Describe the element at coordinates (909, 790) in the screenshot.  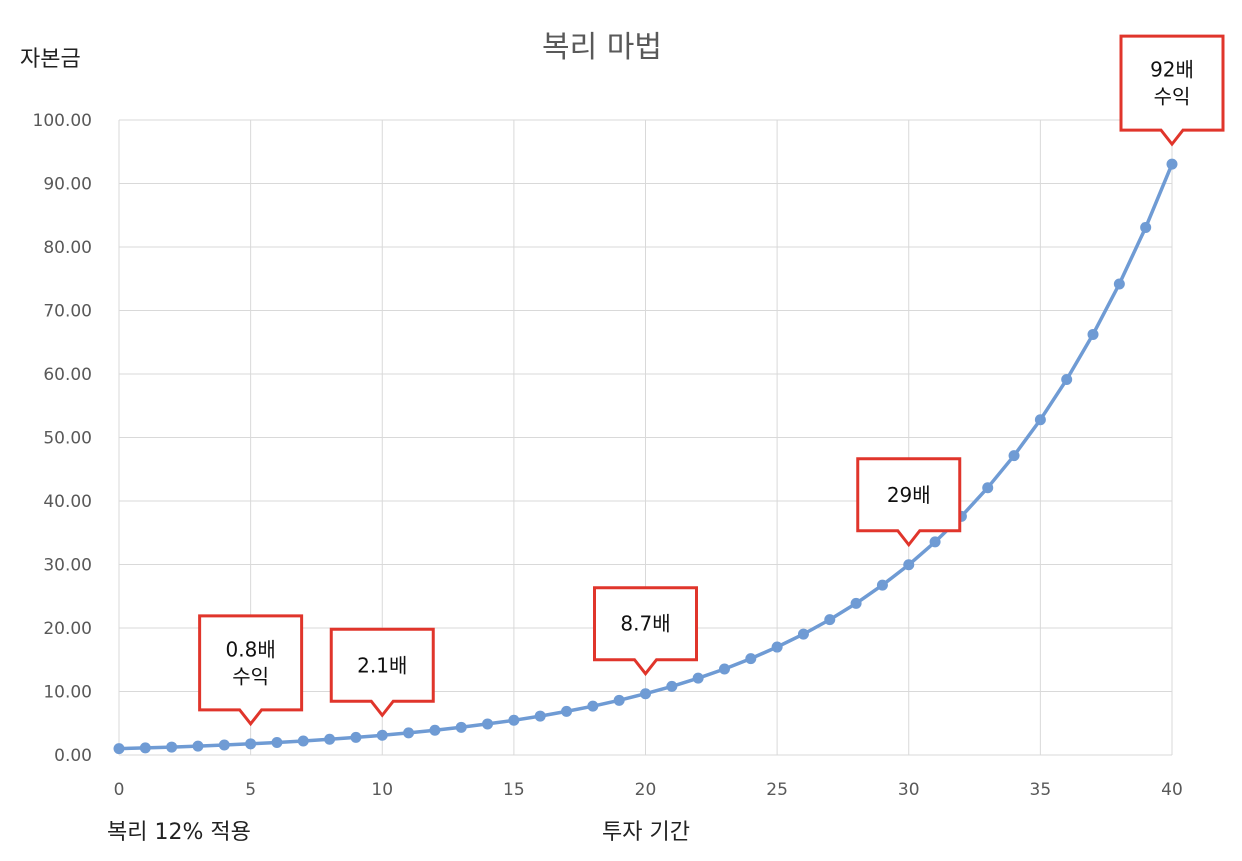
I see `x-tick-label: 30` at that location.